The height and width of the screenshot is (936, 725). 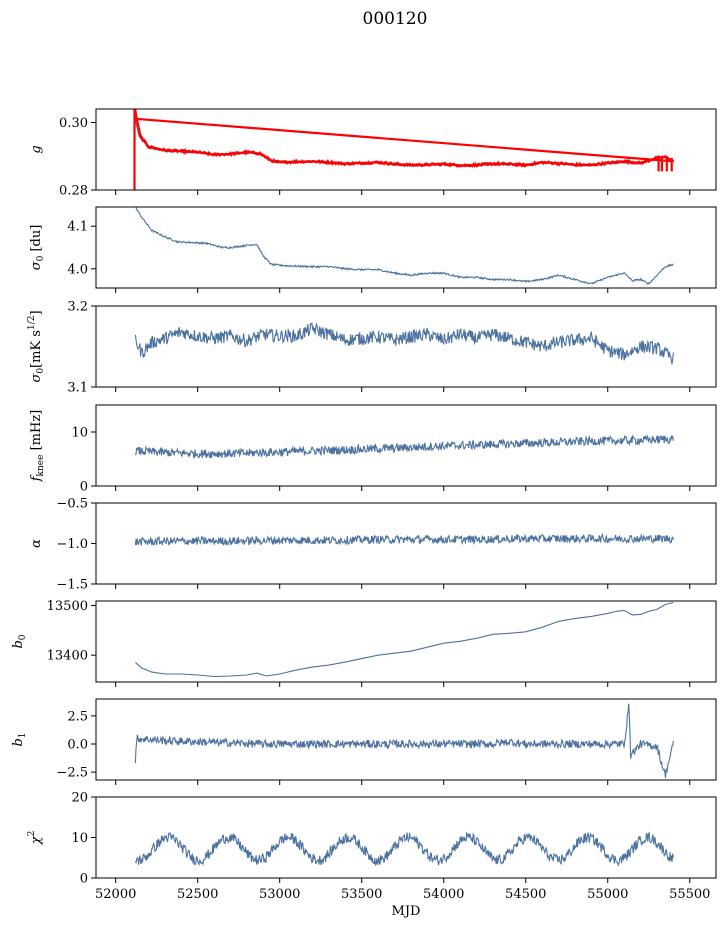 What do you see at coordinates (77, 716) in the screenshot?
I see `y-tick-label: 2.5` at bounding box center [77, 716].